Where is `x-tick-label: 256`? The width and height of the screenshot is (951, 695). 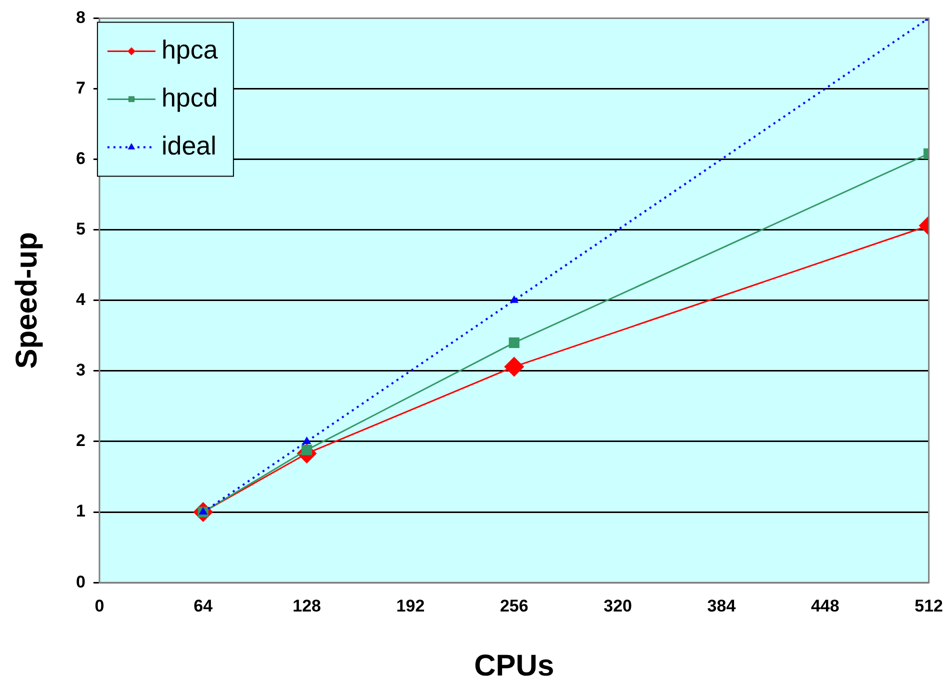
x-tick-label: 256 is located at coordinates (514, 606).